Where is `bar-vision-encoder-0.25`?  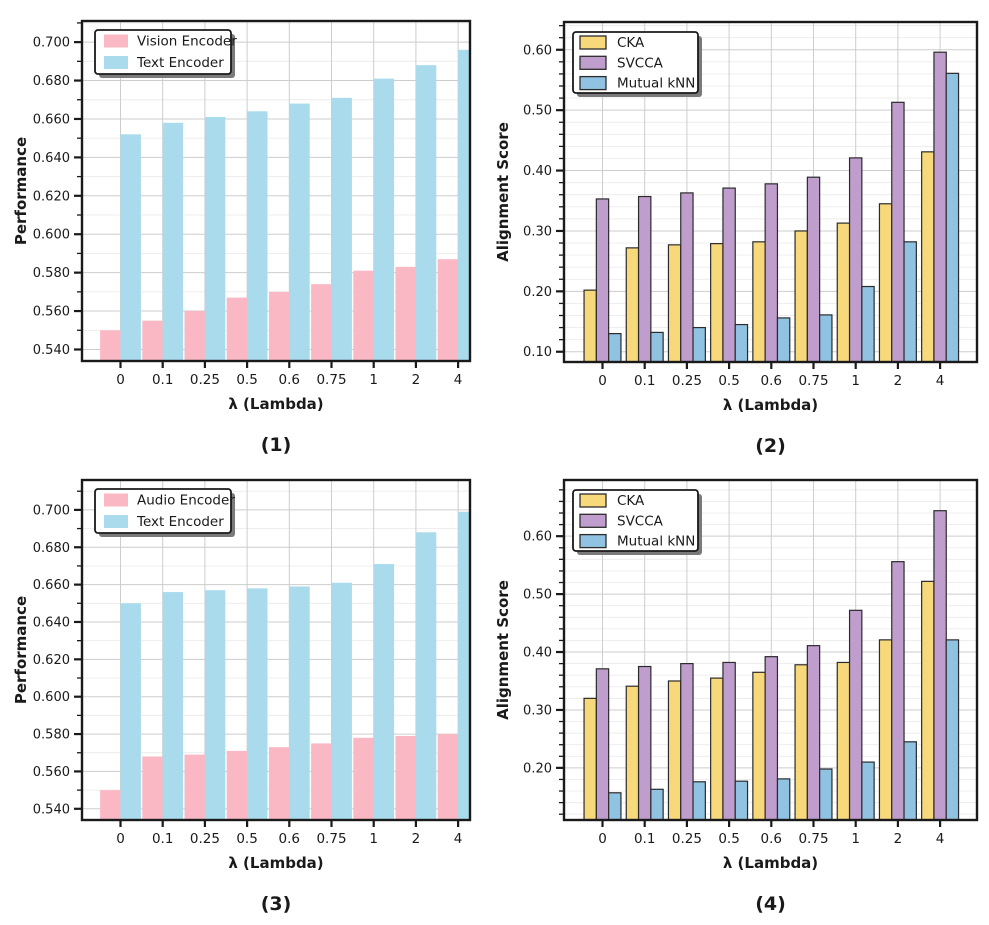
bar-vision-encoder-0.25 is located at coordinates (194, 336).